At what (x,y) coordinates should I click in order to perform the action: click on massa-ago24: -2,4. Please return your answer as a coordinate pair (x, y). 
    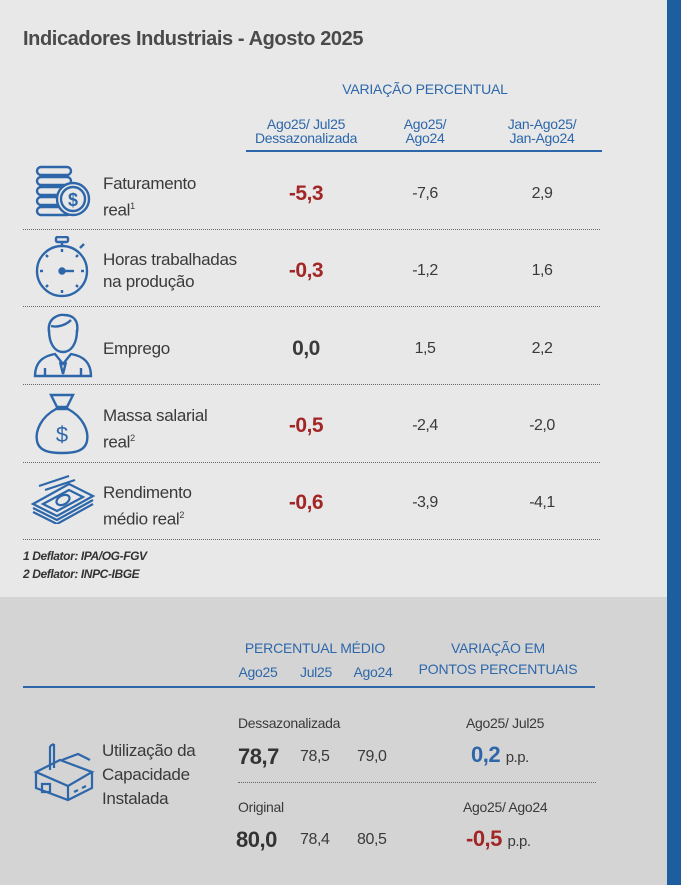
    Looking at the image, I should click on (425, 425).